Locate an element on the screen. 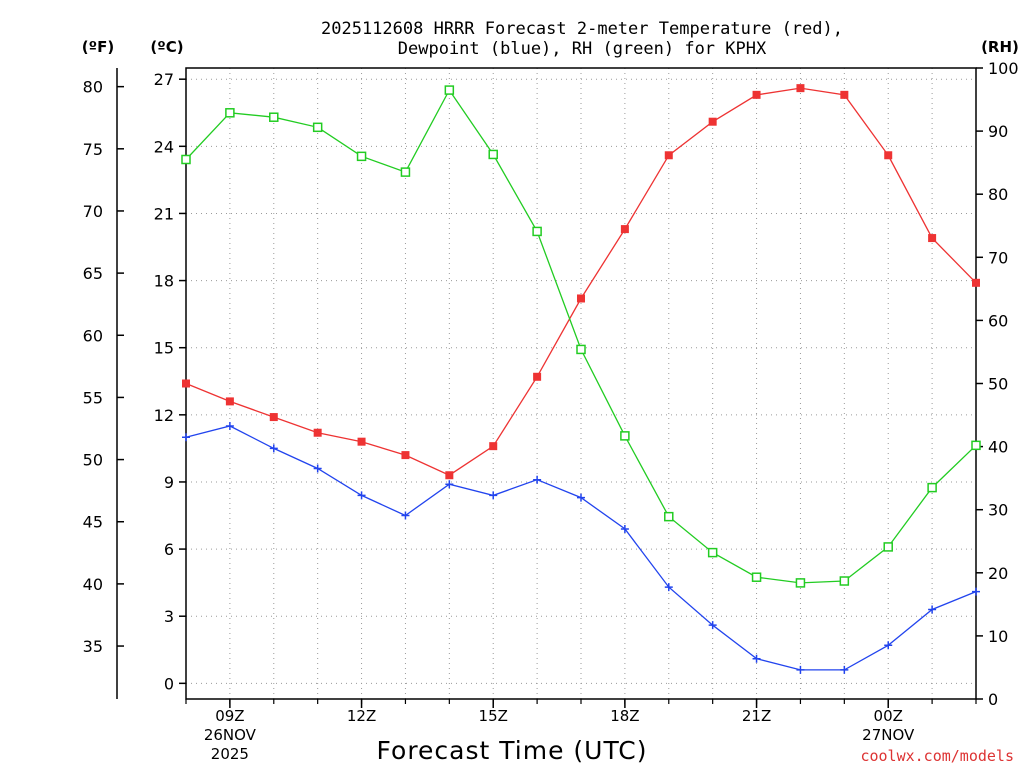 Image resolution: width=1024 pixels, height=768 pixels. fahrenheit-tick-label: 40 is located at coordinates (93, 584).